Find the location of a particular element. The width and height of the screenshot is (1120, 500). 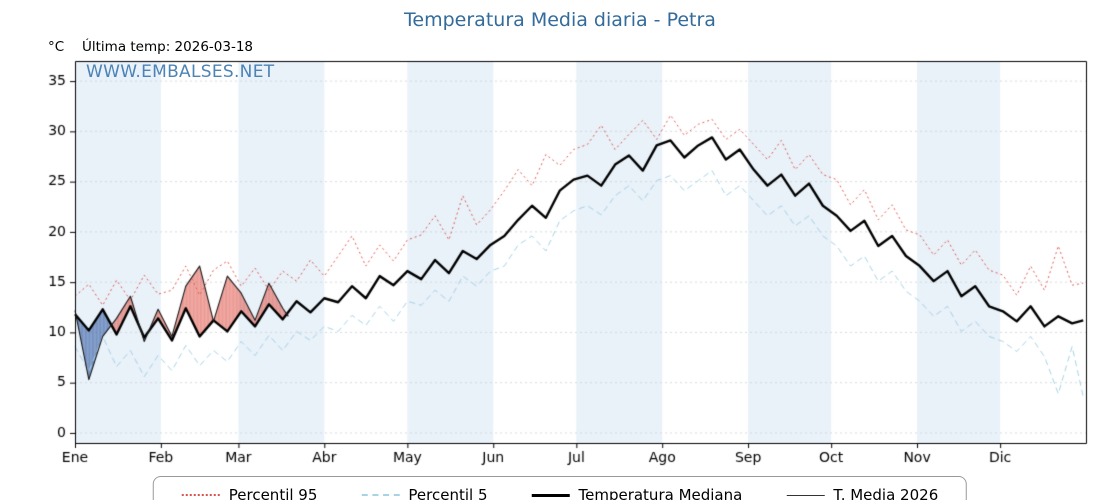

legend-label: Percentil 5 is located at coordinates (448, 493).